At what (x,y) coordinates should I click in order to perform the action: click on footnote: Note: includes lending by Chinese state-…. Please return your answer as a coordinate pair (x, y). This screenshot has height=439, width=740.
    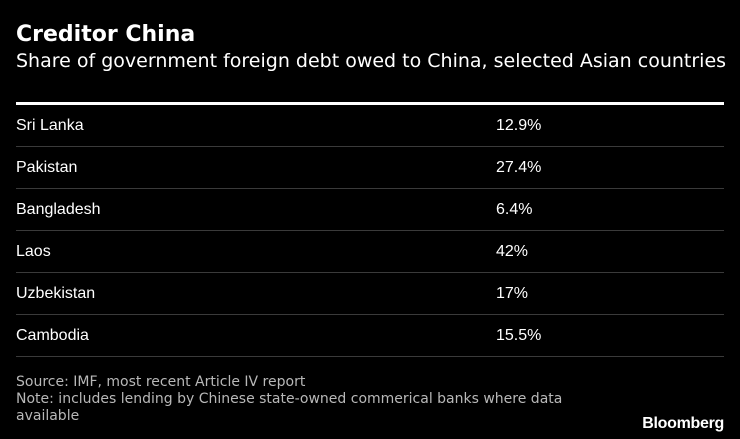
    Looking at the image, I should click on (289, 407).